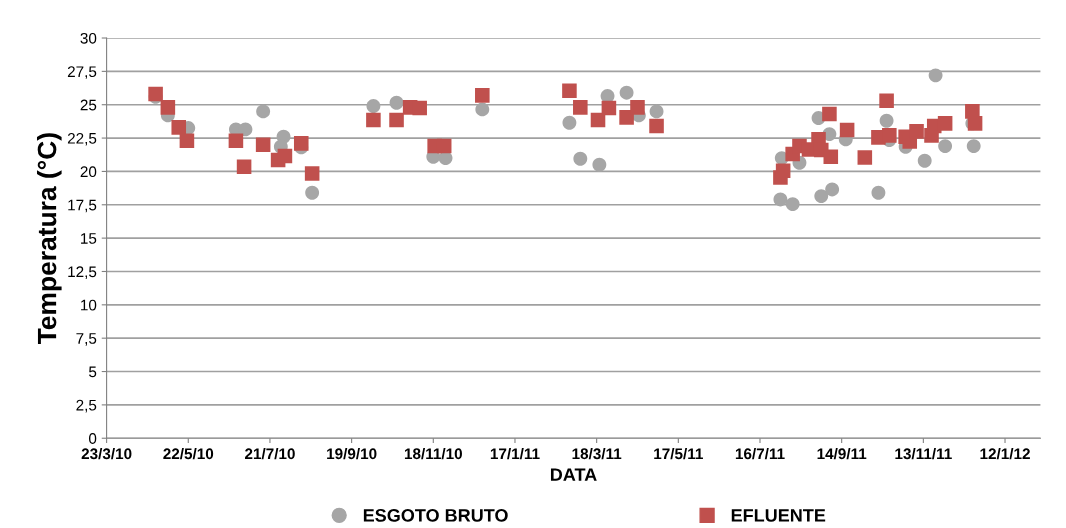 Image resolution: width=1066 pixels, height=528 pixels. What do you see at coordinates (82, 72) in the screenshot?
I see `y-tick-label: 27,5` at bounding box center [82, 72].